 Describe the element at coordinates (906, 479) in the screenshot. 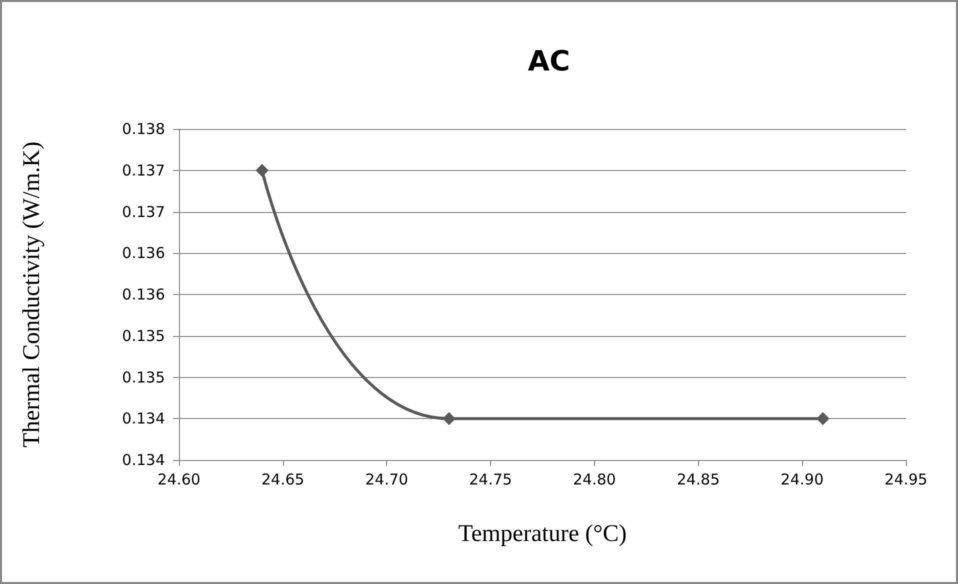

I see `x-tick-label: 24.95` at that location.